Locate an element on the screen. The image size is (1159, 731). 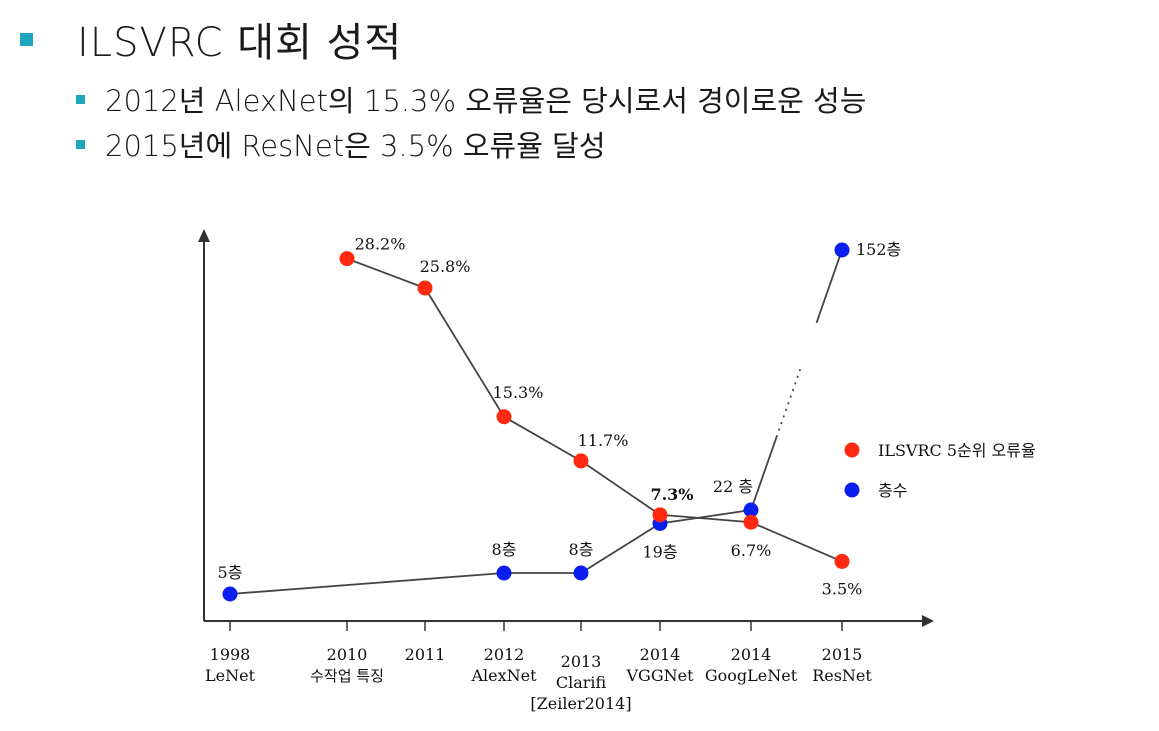
x-tick-label: 2011 is located at coordinates (425, 654).